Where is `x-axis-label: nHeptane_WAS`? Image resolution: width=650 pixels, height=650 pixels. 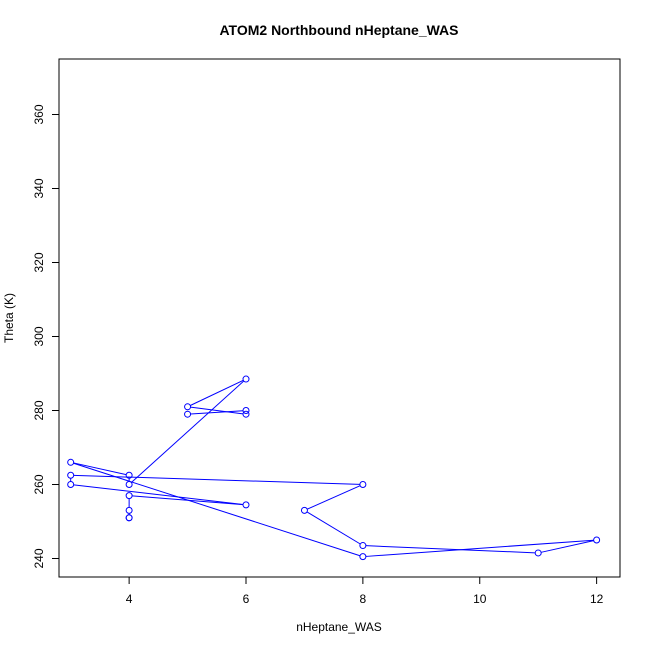 x-axis-label: nHeptane_WAS is located at coordinates (339, 627).